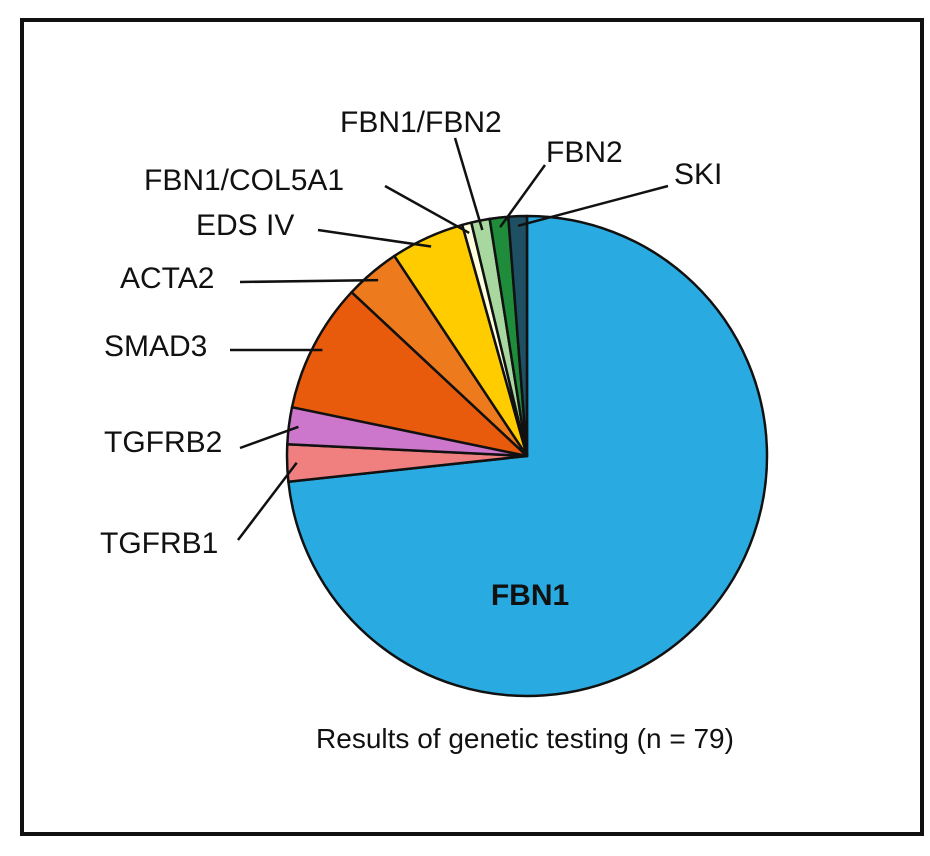 This screenshot has width=930, height=856. Describe the element at coordinates (374, 238) in the screenshot. I see `leader-line-eds-iv` at that location.